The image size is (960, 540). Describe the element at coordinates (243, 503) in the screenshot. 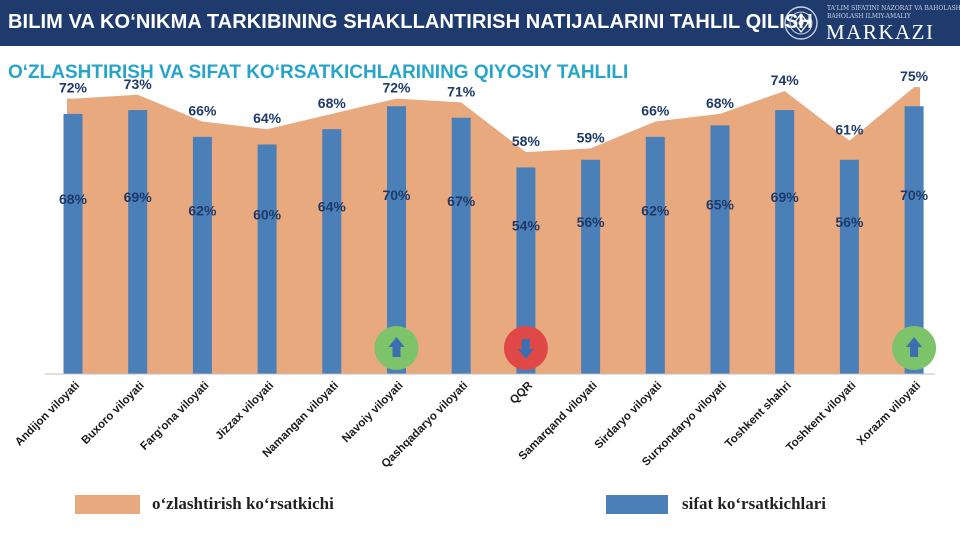

I see `legend-label-oz: o‘zlashtirish ko‘rsatkichi` at that location.